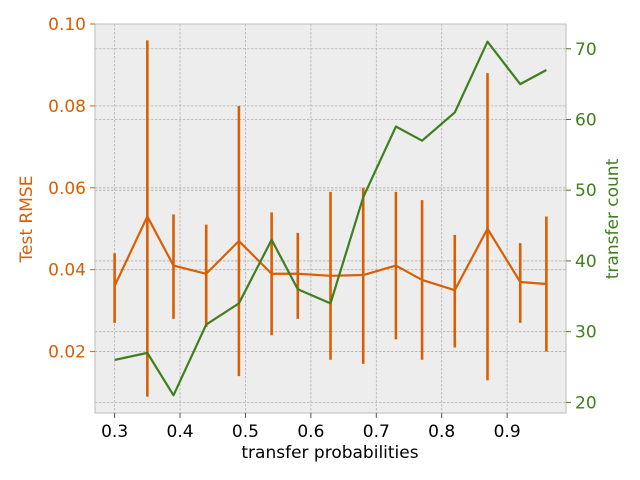 Image resolution: width=640 pixels, height=480 pixels. What do you see at coordinates (67, 107) in the screenshot?
I see `left-y-tick-label: 0.08` at bounding box center [67, 107].